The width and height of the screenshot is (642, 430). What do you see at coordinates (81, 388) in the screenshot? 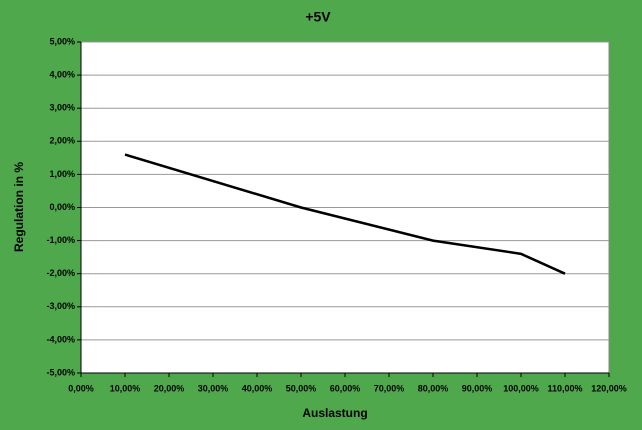
I see `x-tick-label: 0,00%` at bounding box center [81, 388].